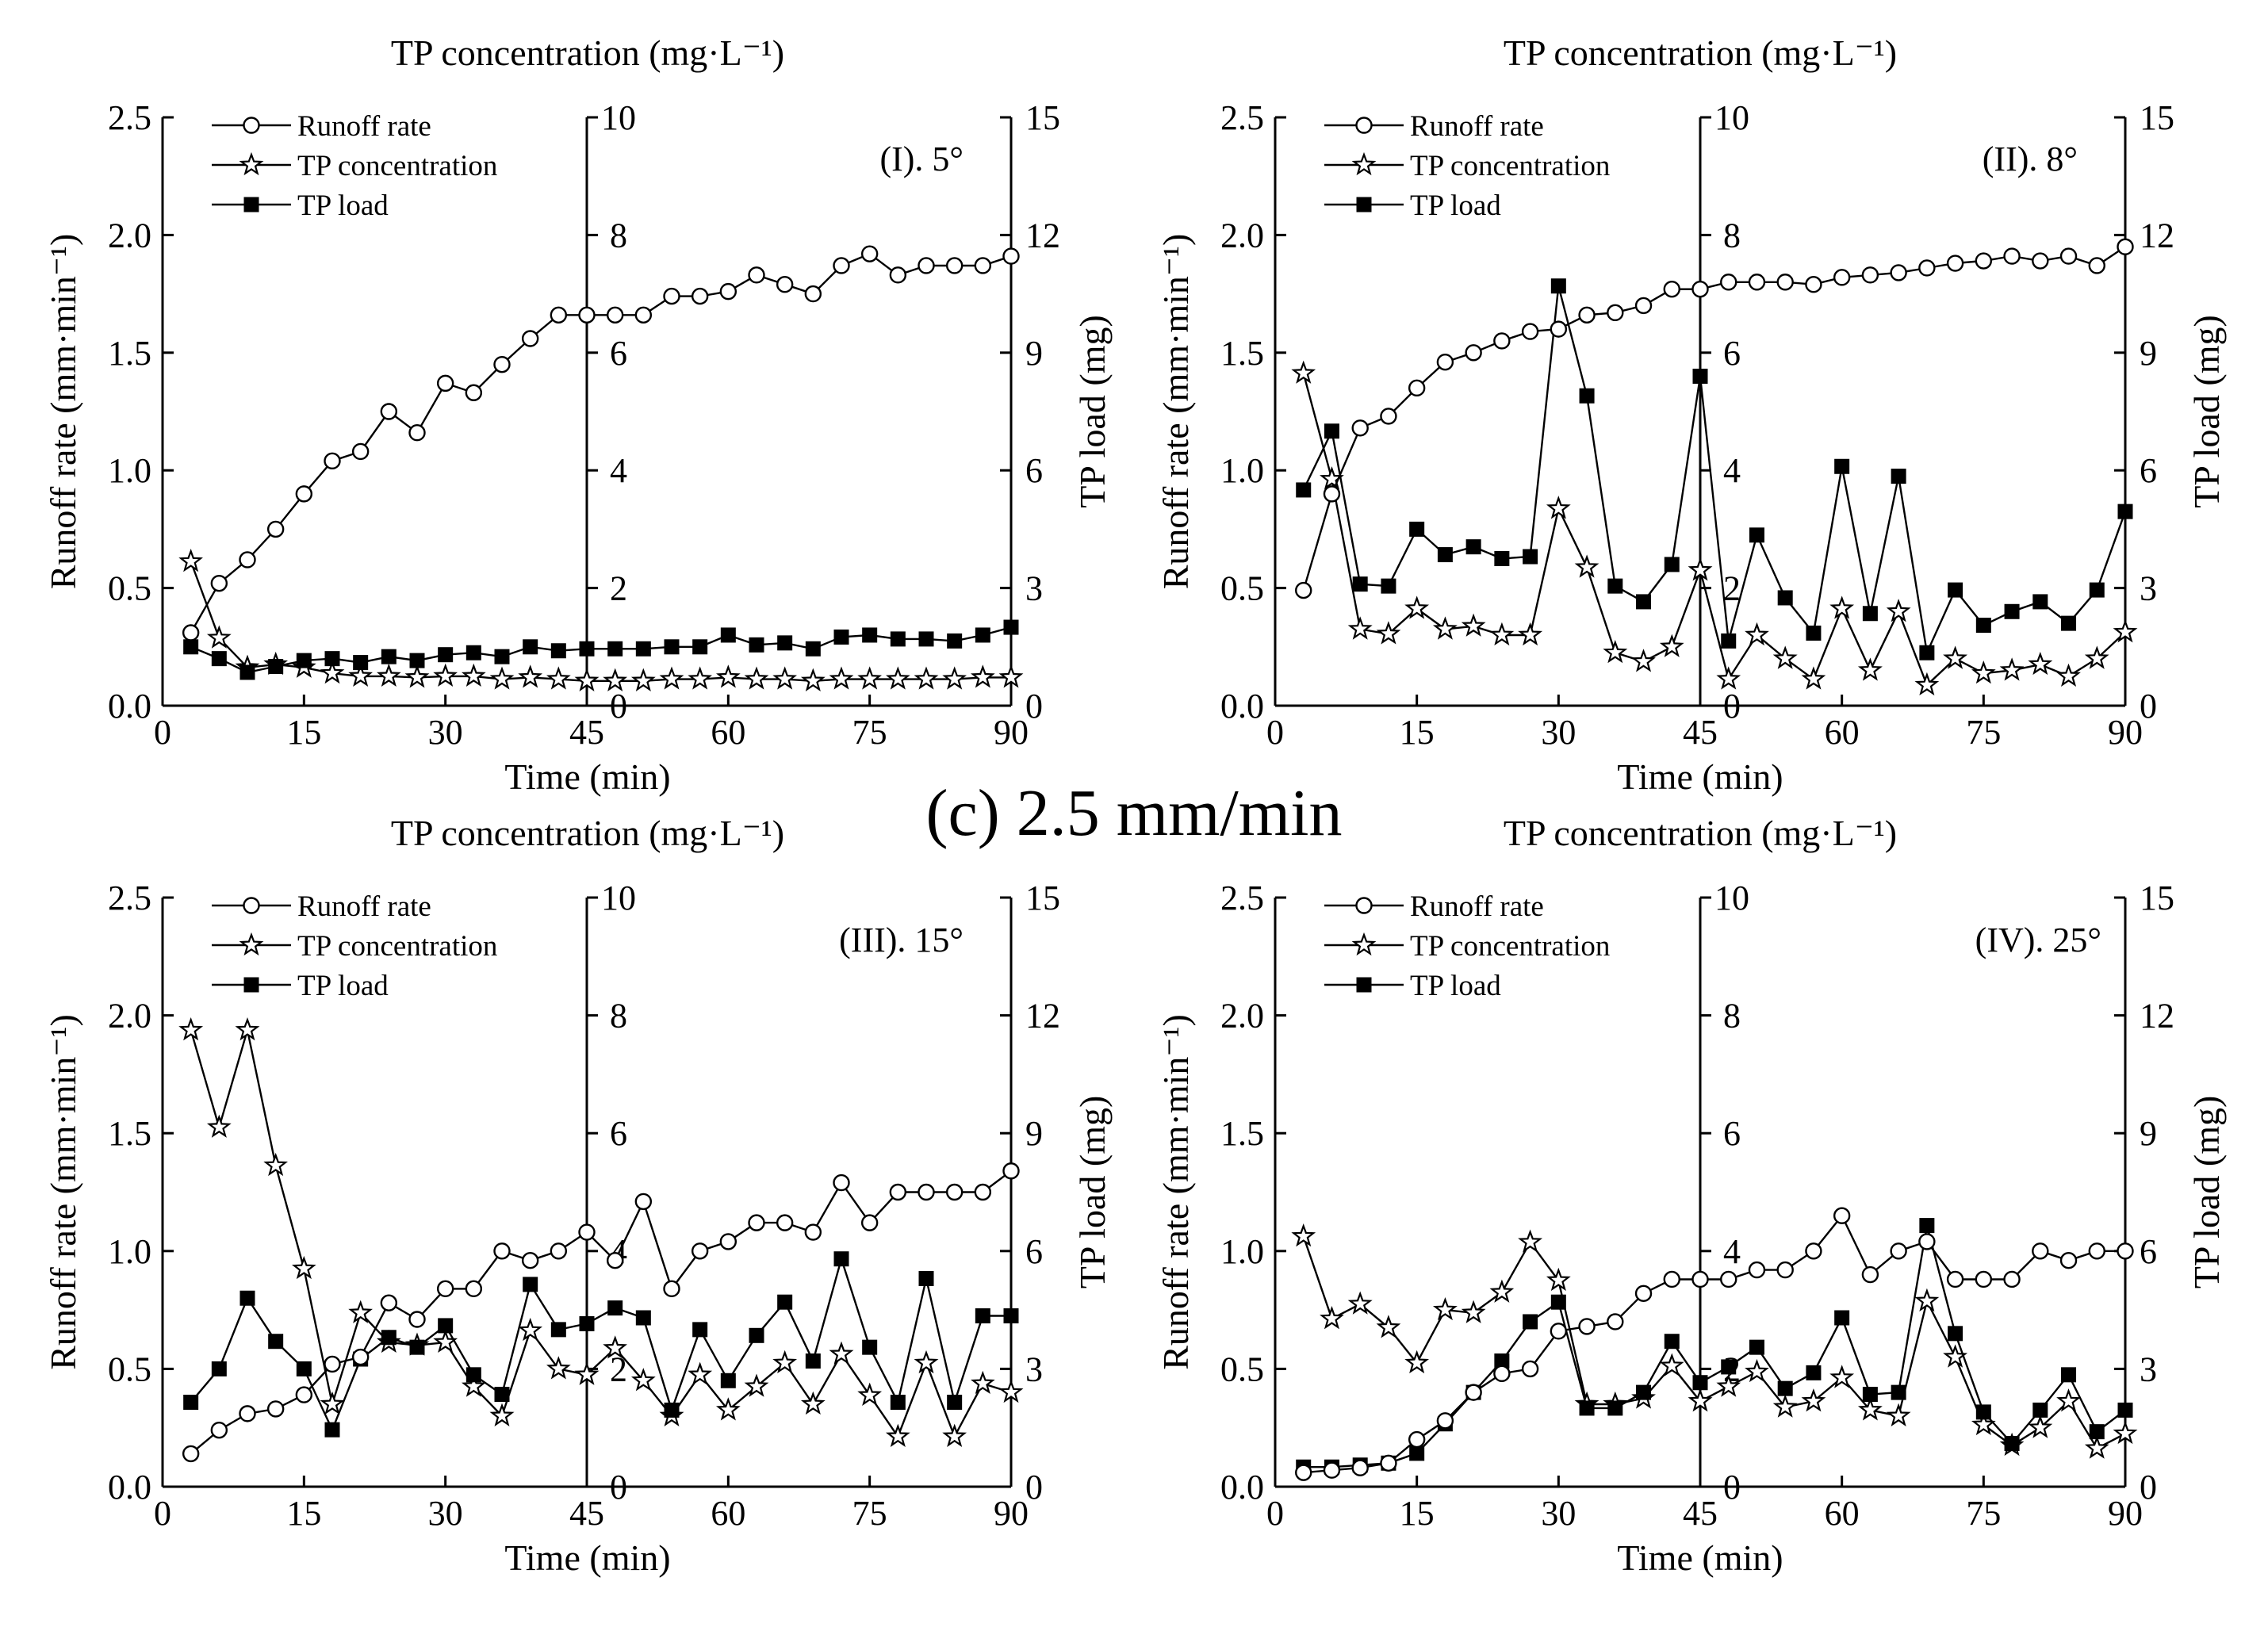 The image size is (2268, 1631). I want to click on x-tick-label: 15, so click(303, 732).